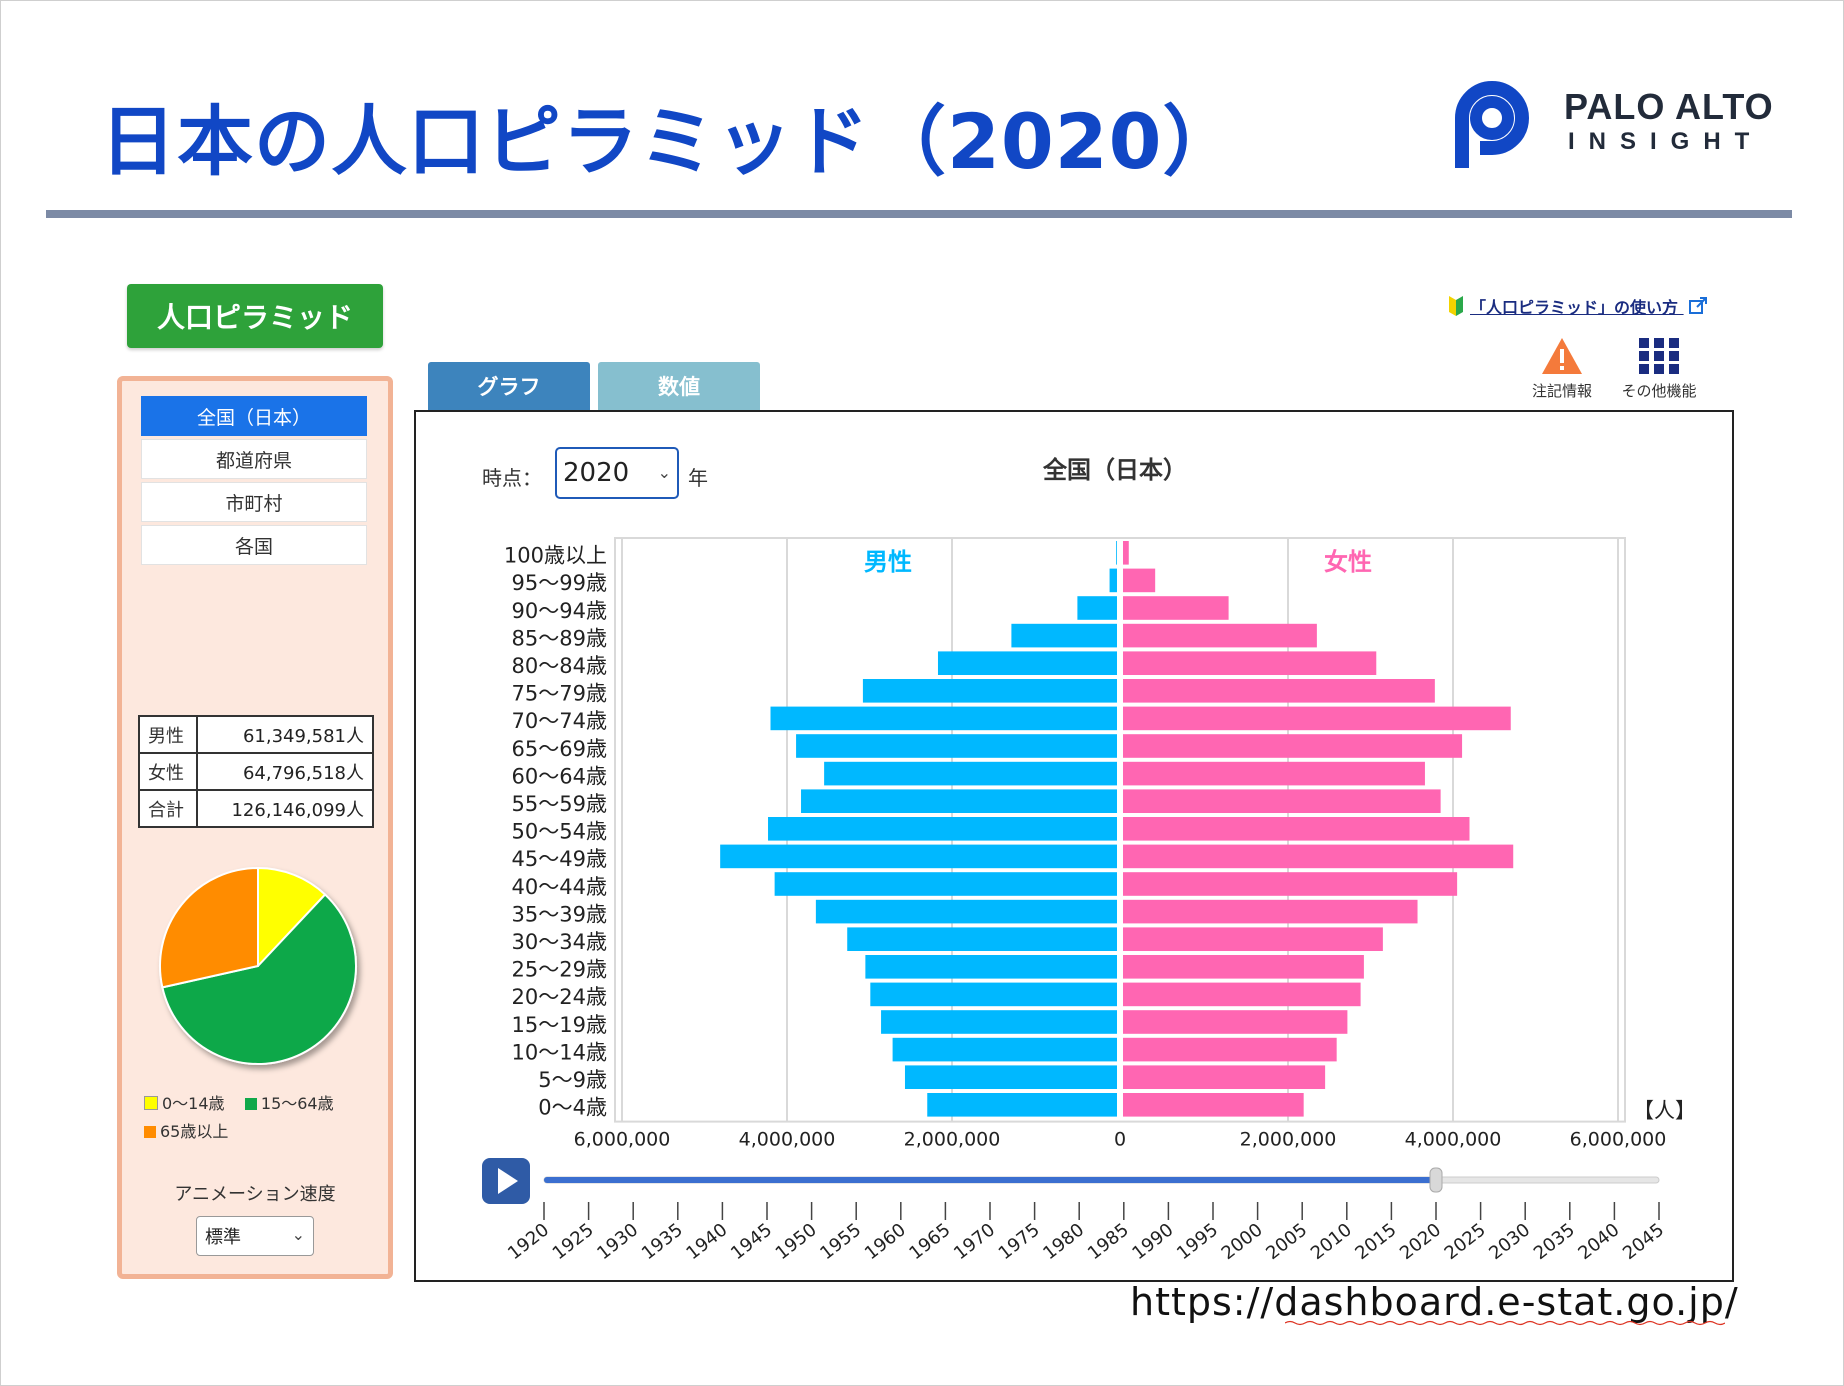 The height and width of the screenshot is (1386, 1844). Describe the element at coordinates (1176, 608) in the screenshot. I see `female-bar-90〜94歳` at that location.